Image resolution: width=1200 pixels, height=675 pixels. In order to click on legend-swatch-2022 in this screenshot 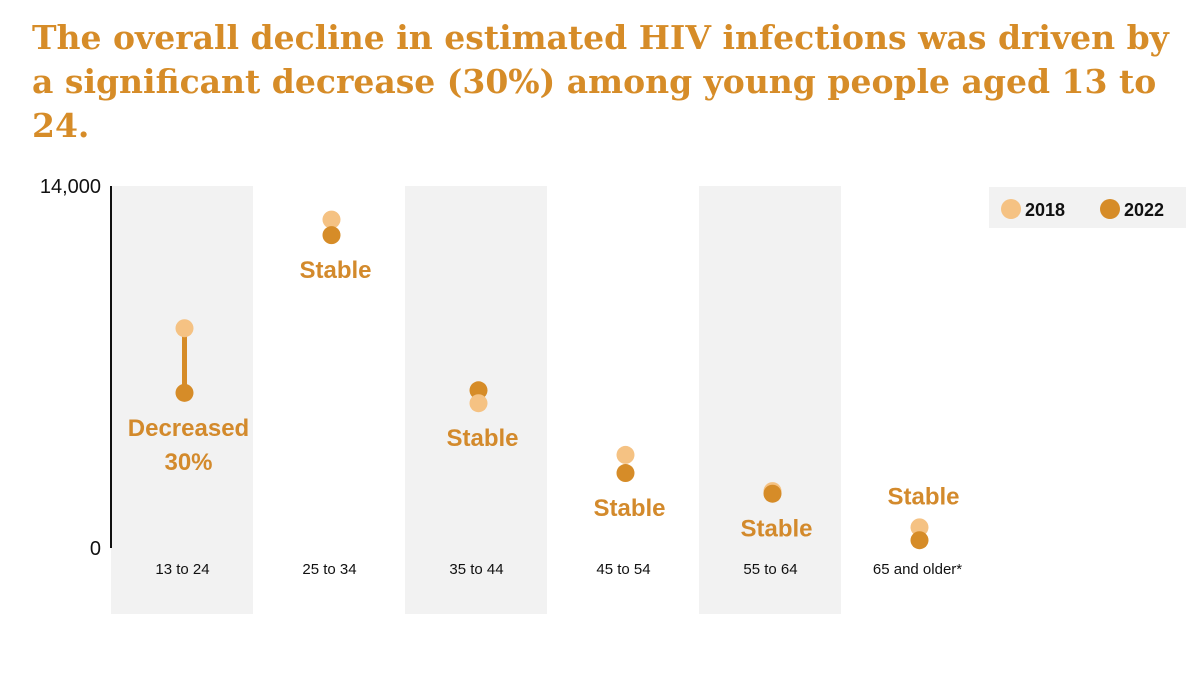, I will do `click(1110, 209)`.